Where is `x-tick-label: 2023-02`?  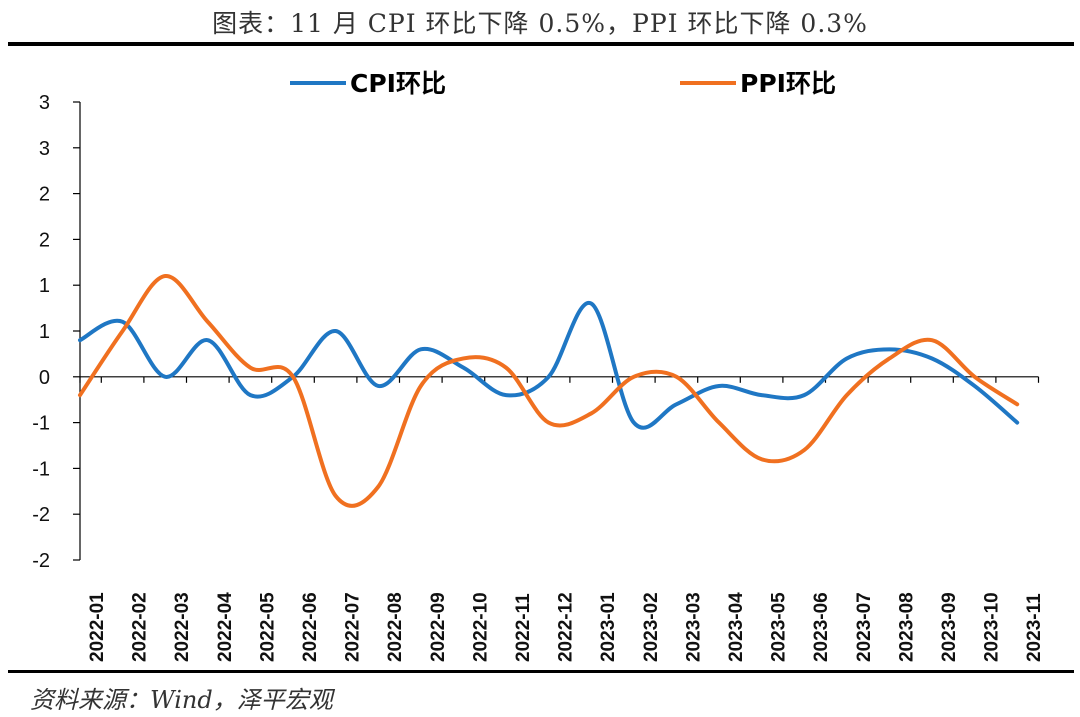
x-tick-label: 2023-02 is located at coordinates (651, 627).